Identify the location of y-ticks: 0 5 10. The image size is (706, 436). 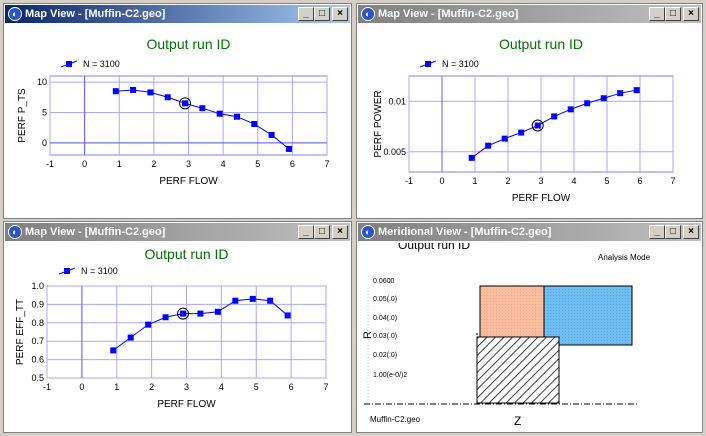
(182, 112).